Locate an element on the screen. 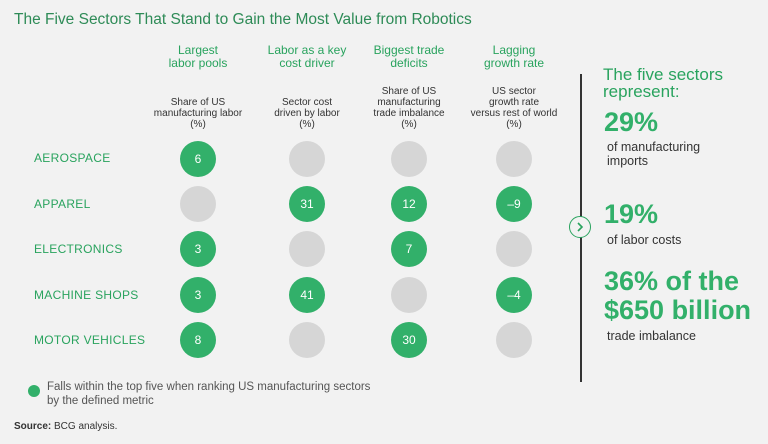 This screenshot has width=768, height=444. chevron-right-icon is located at coordinates (580, 227).